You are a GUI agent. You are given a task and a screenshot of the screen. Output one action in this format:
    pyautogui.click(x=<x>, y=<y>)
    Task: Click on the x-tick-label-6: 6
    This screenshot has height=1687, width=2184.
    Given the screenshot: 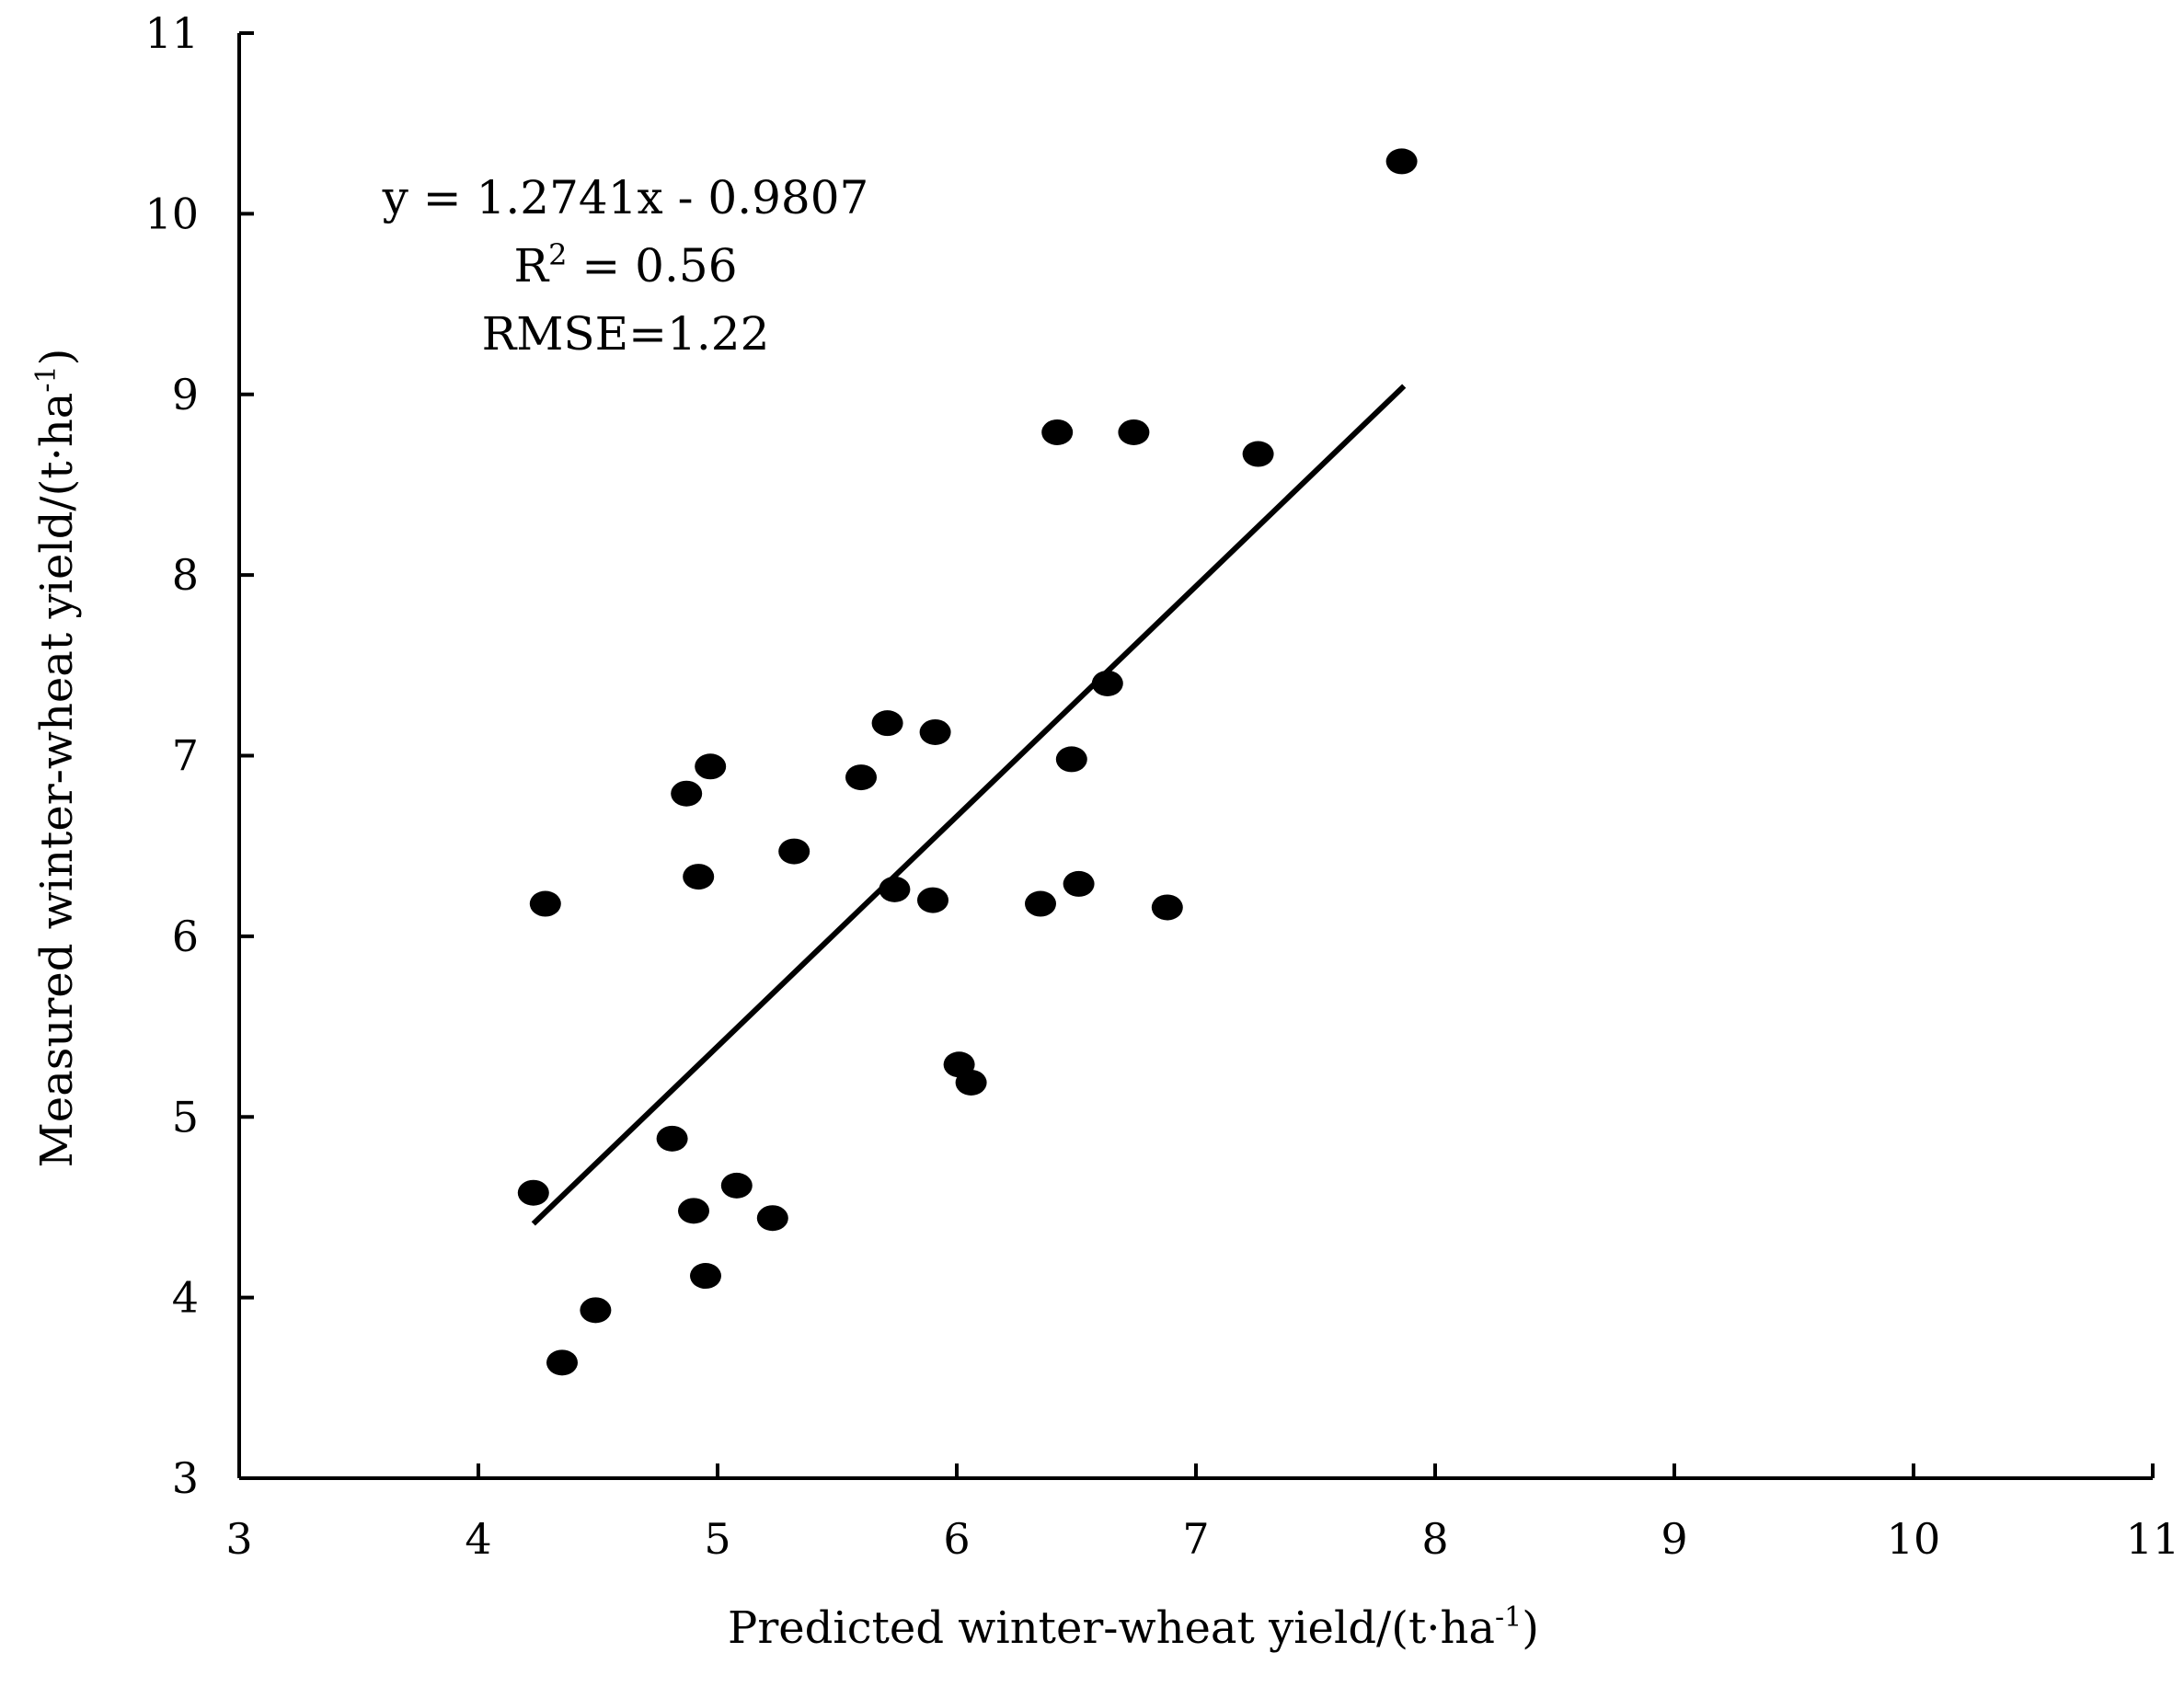 What is the action you would take?
    pyautogui.click(x=956, y=1539)
    